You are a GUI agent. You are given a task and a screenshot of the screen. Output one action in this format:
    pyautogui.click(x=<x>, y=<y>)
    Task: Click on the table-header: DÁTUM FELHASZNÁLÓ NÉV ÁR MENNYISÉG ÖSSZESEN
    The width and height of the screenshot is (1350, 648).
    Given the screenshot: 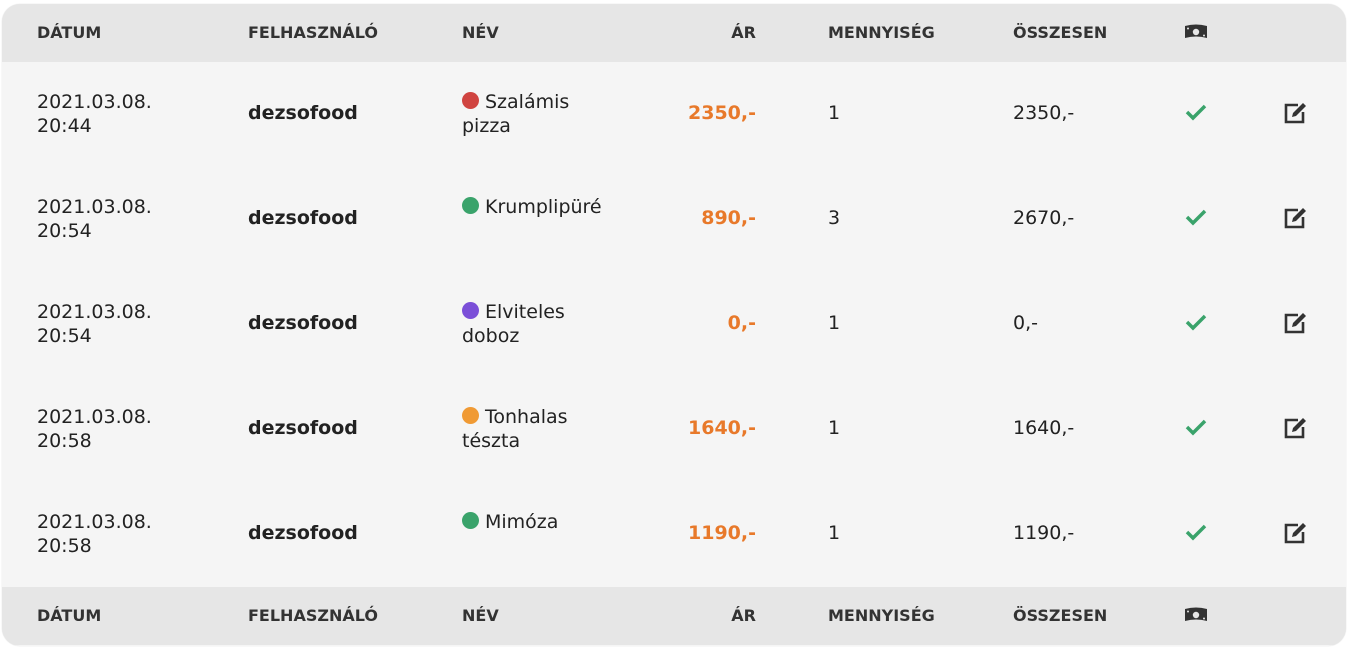 What is the action you would take?
    pyautogui.click(x=674, y=33)
    